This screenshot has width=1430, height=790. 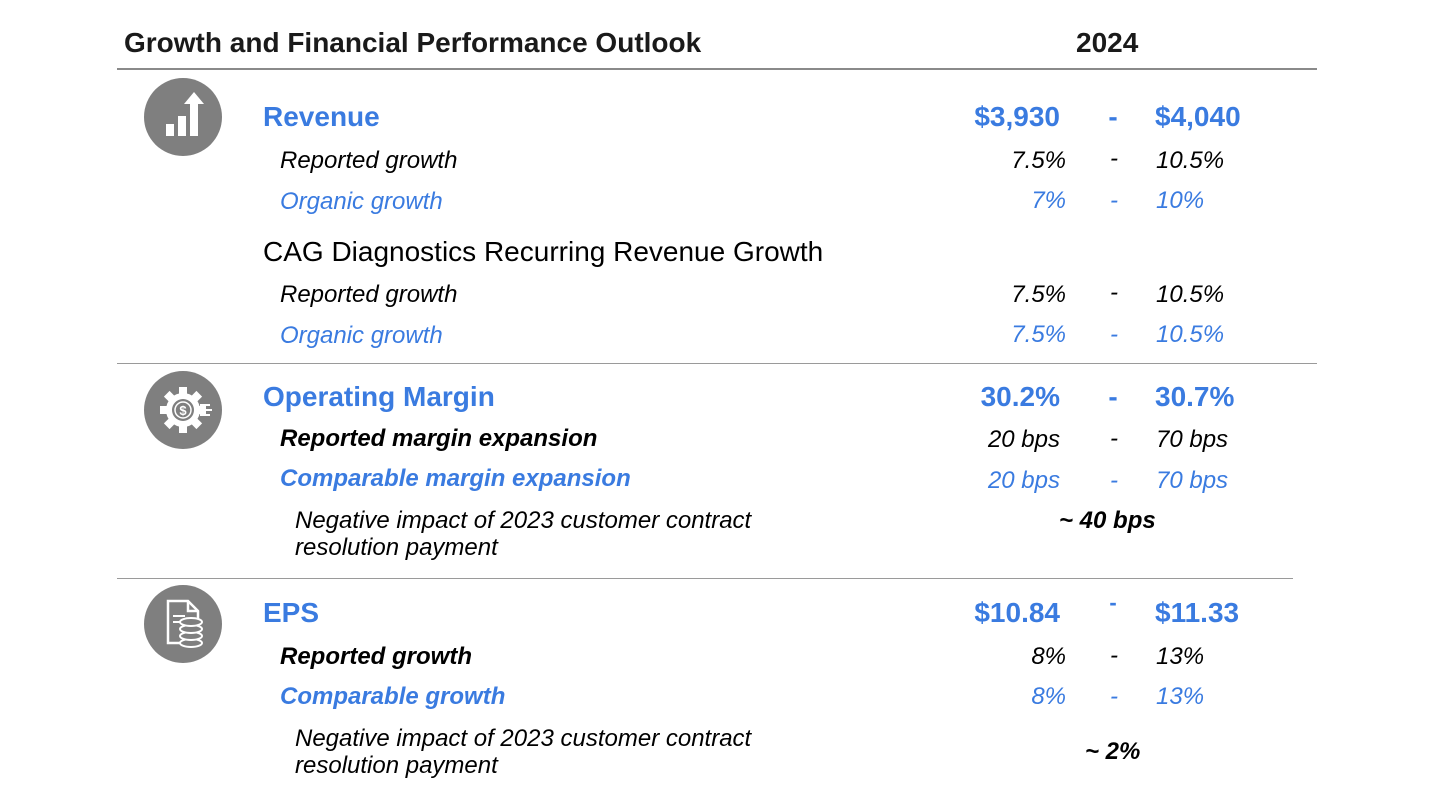 What do you see at coordinates (1190, 334) in the screenshot?
I see `cag-organic-high: 10.5%` at bounding box center [1190, 334].